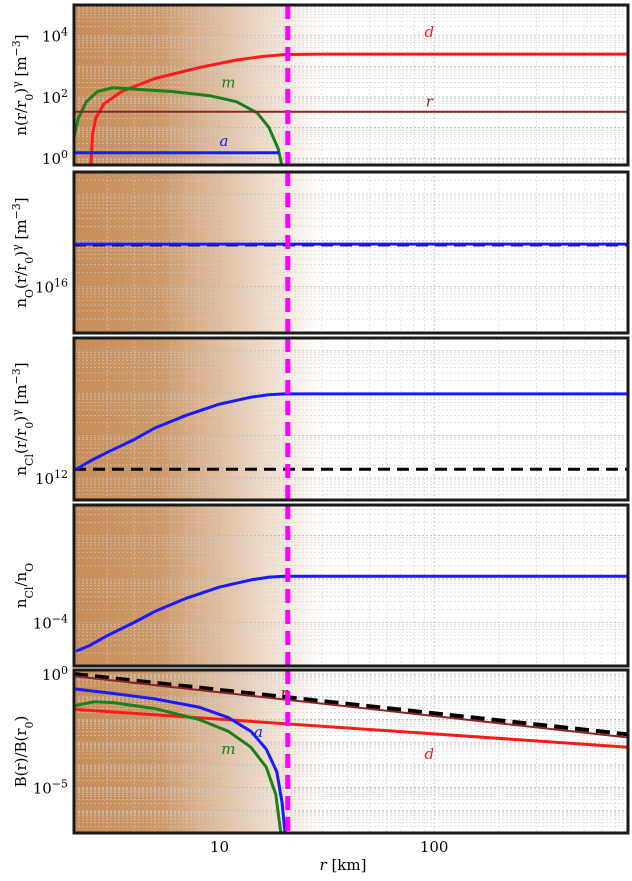 Image resolution: width=632 pixels, height=881 pixels. Describe the element at coordinates (55, 96) in the screenshot. I see `y-tick-label: 10²` at that location.